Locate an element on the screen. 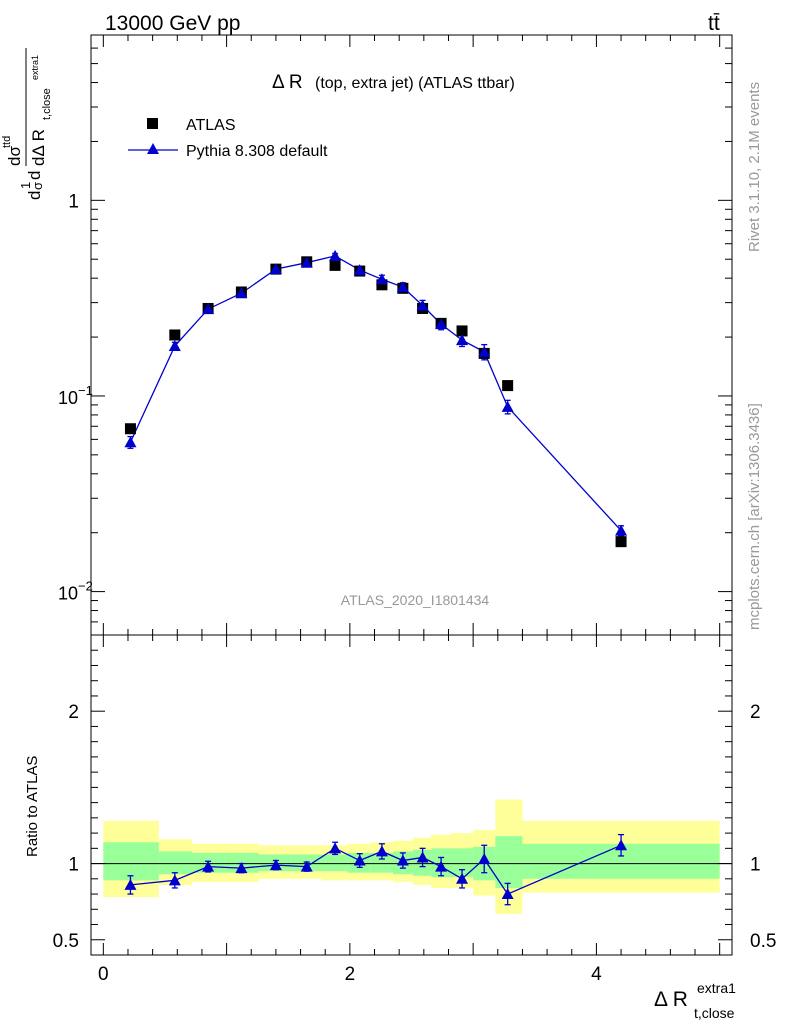  svg-text: dΔ R is located at coordinates (38, 147).